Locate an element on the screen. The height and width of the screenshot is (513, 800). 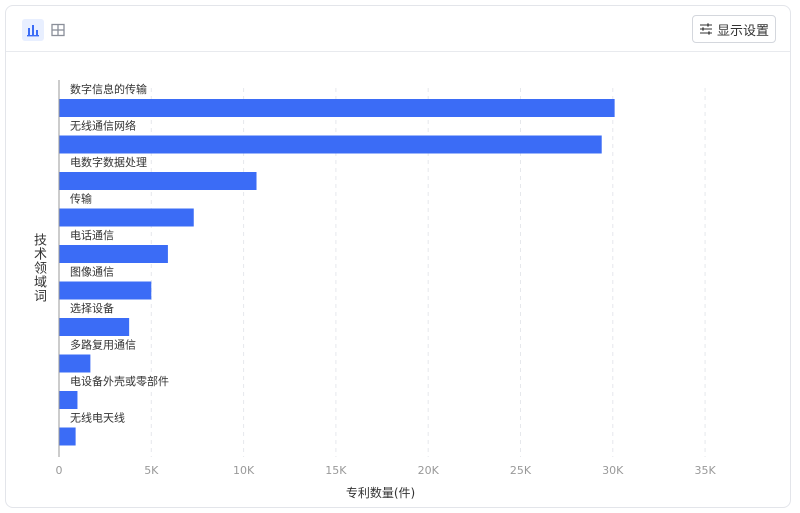
category-label: 数字信息的传输 is located at coordinates (108, 89).